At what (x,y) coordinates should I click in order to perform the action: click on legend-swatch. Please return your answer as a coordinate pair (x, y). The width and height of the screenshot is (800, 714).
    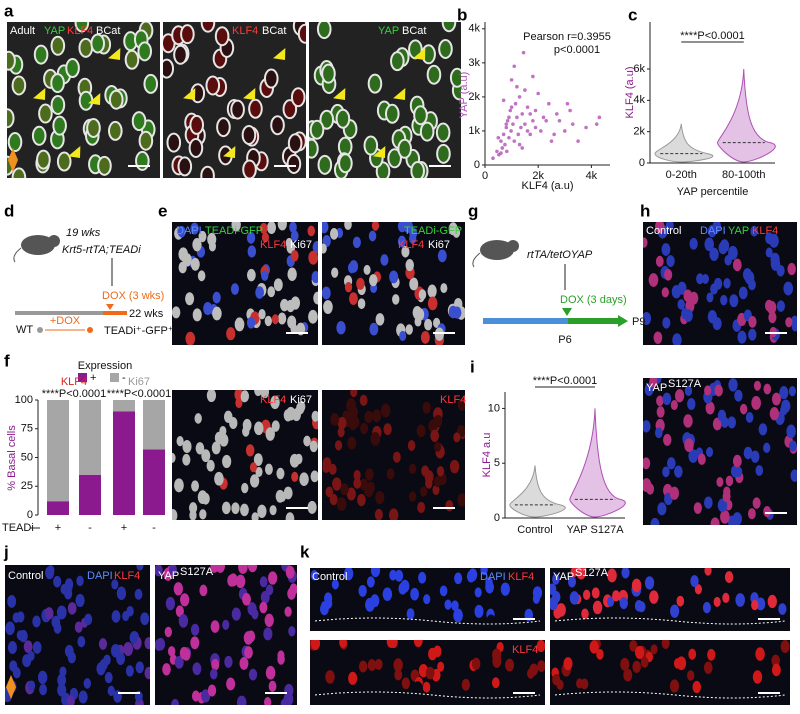
    Looking at the image, I should click on (82, 377).